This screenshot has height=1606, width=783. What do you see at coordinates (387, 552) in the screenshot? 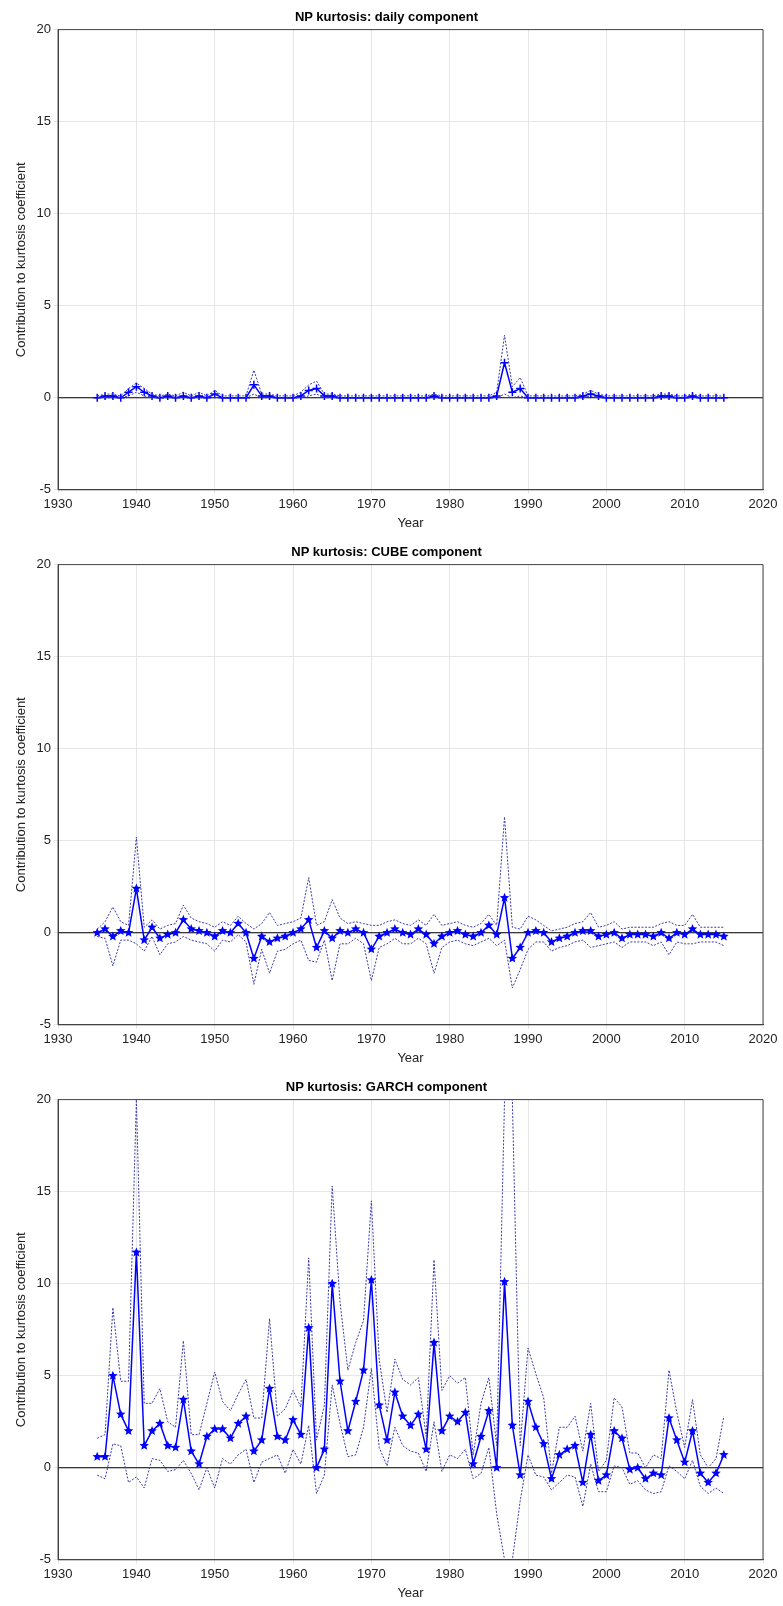
I see `chart-title: NP kurtosis: CUBE component` at bounding box center [387, 552].